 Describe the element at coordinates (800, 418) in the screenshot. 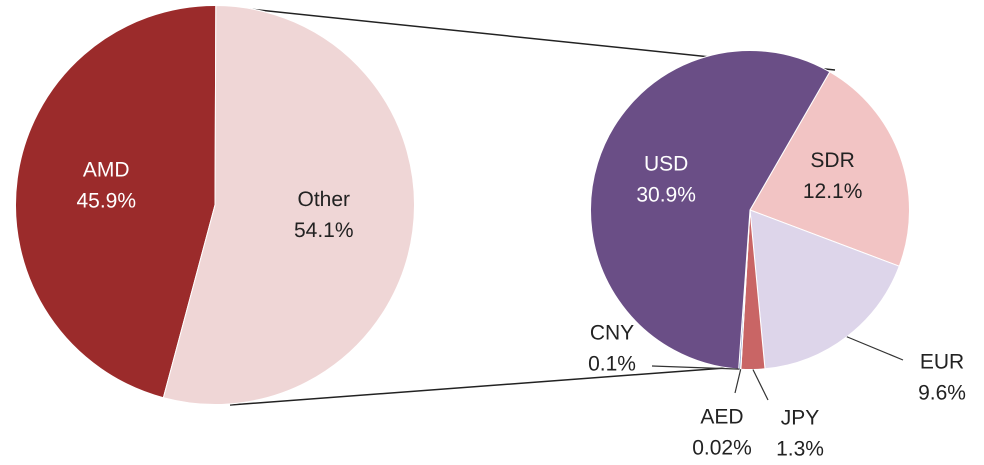

I see `slice-label: JPY` at that location.